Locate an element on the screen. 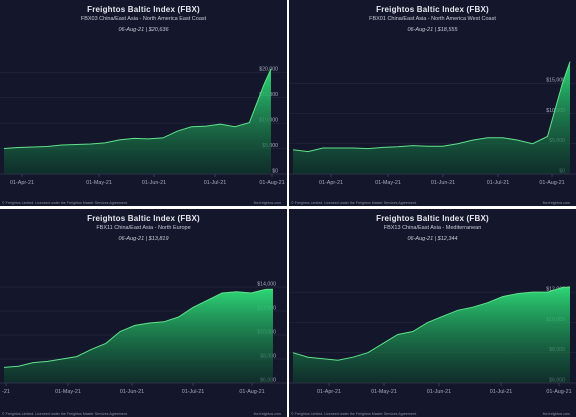  chart-subtitle: FBX11 China/East Asia - North Europe is located at coordinates (143, 228).